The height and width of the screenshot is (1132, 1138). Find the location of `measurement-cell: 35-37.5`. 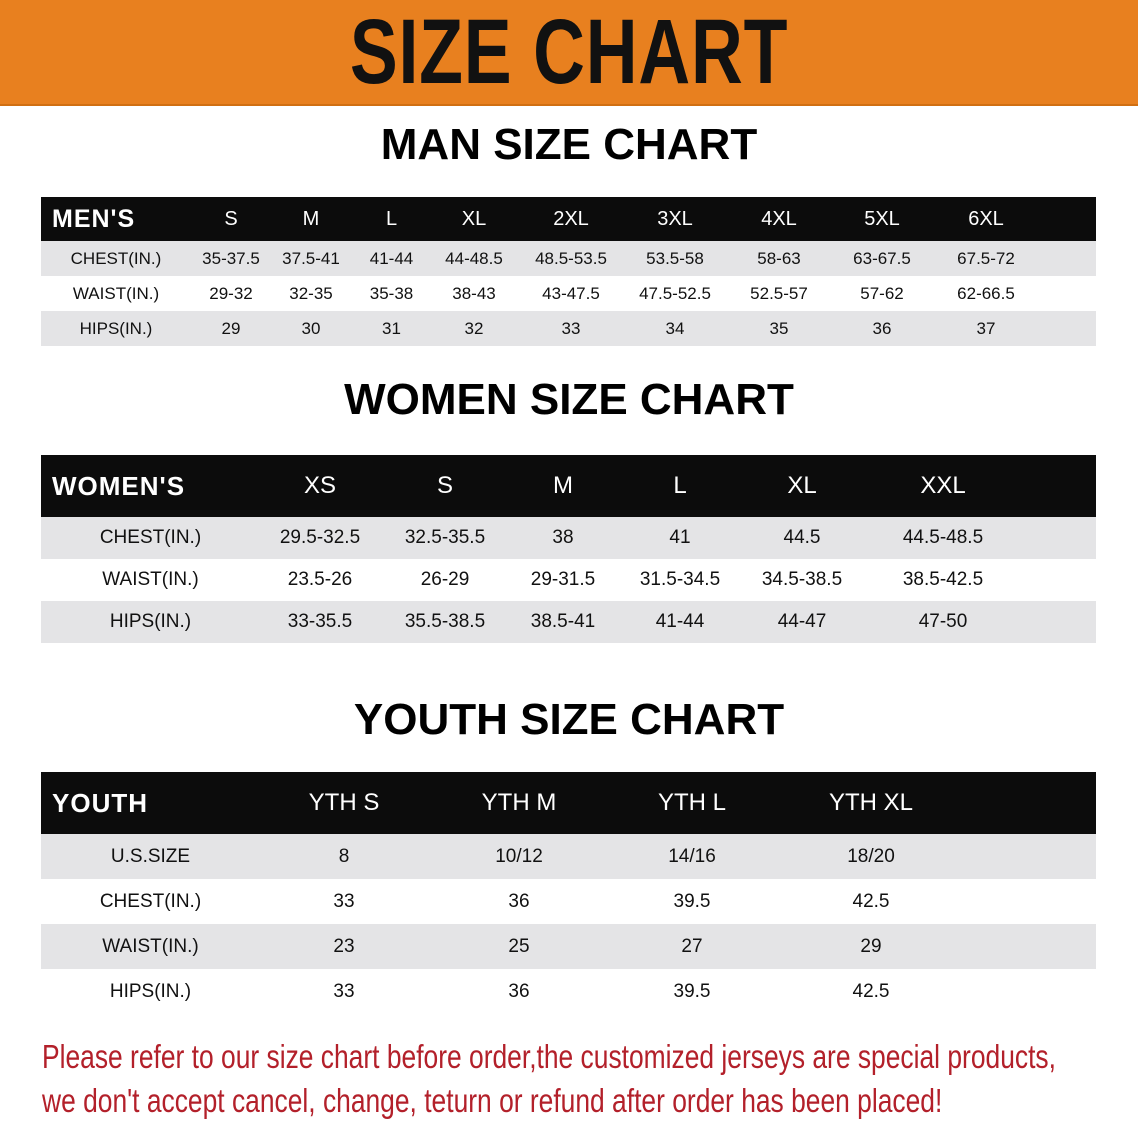

measurement-cell: 35-37.5 is located at coordinates (231, 258).